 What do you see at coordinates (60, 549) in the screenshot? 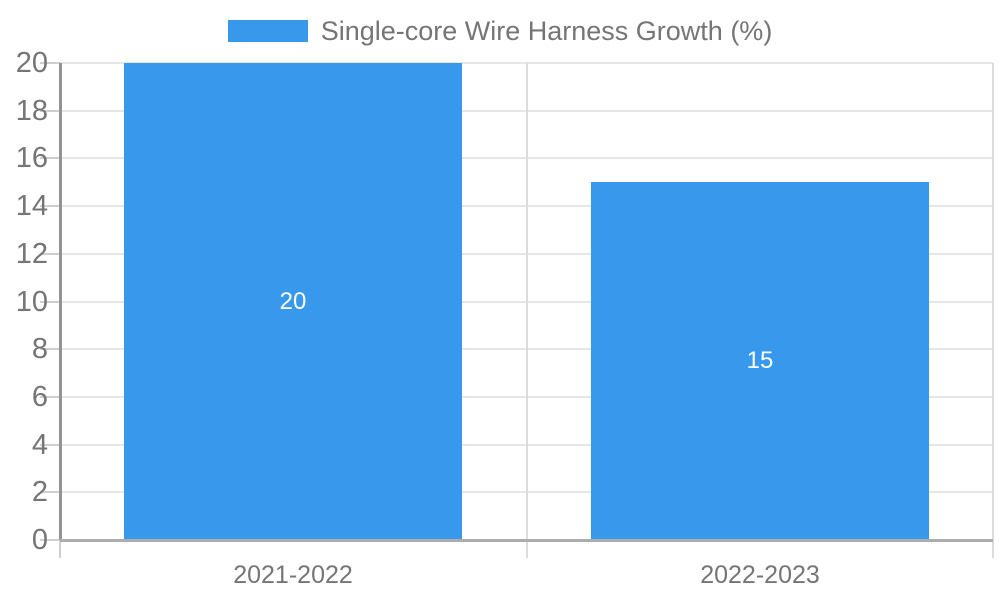
I see `y-axis-tick-stub` at bounding box center [60, 549].